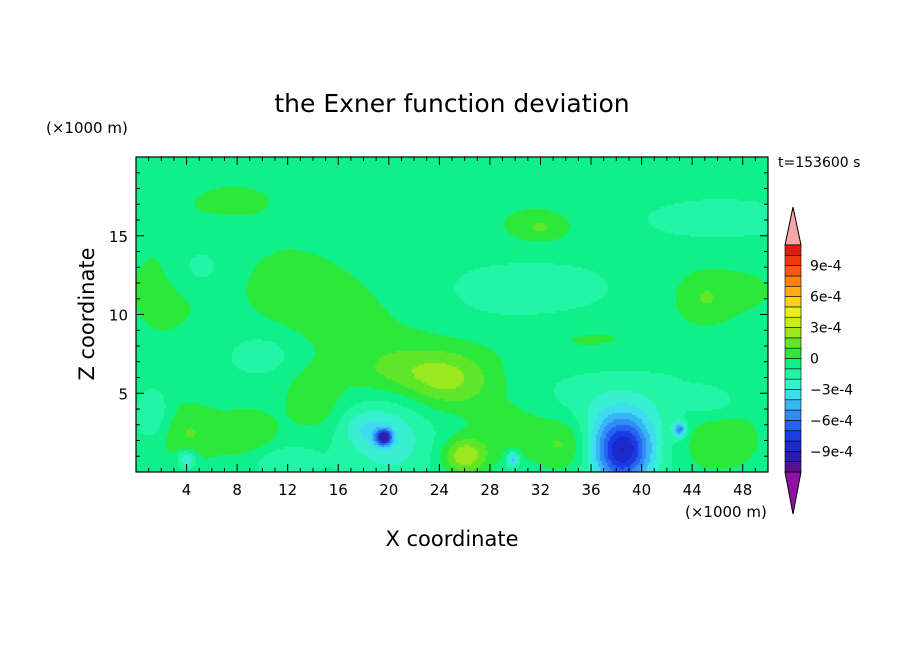 Image resolution: width=904 pixels, height=654 pixels. What do you see at coordinates (814, 360) in the screenshot?
I see `colorbar-tick-label: 0` at bounding box center [814, 360].